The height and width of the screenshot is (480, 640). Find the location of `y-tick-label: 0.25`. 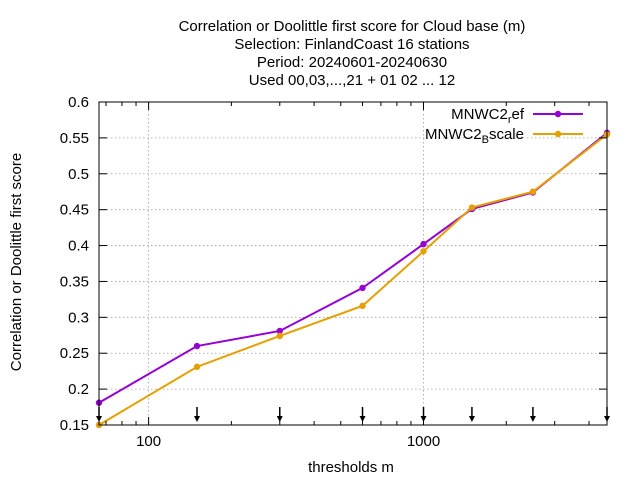

y-tick-label: 0.25 is located at coordinates (74, 353).